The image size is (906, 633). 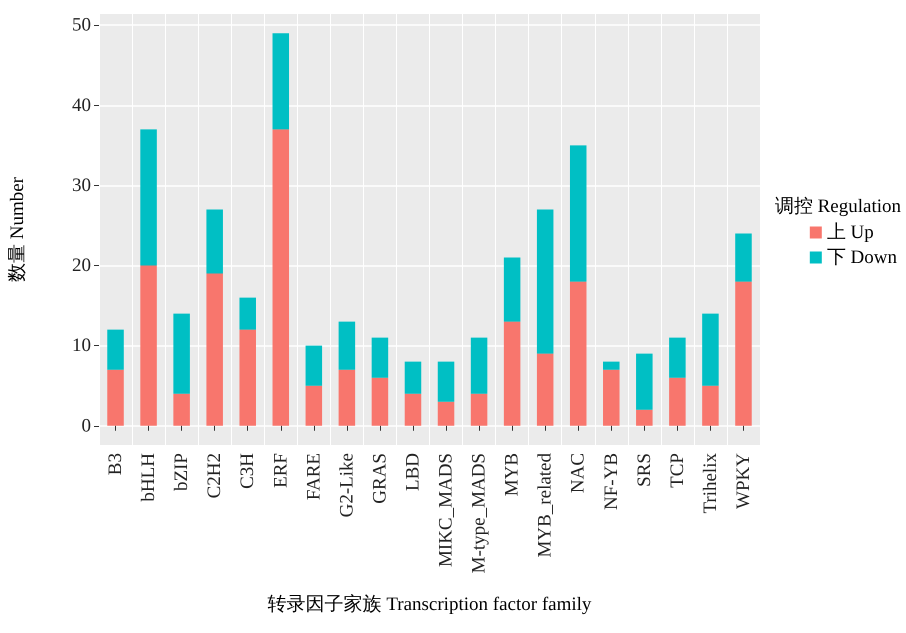 I want to click on x-axis-title: 转录因子家族 Transcription factor family, so click(x=430, y=604).